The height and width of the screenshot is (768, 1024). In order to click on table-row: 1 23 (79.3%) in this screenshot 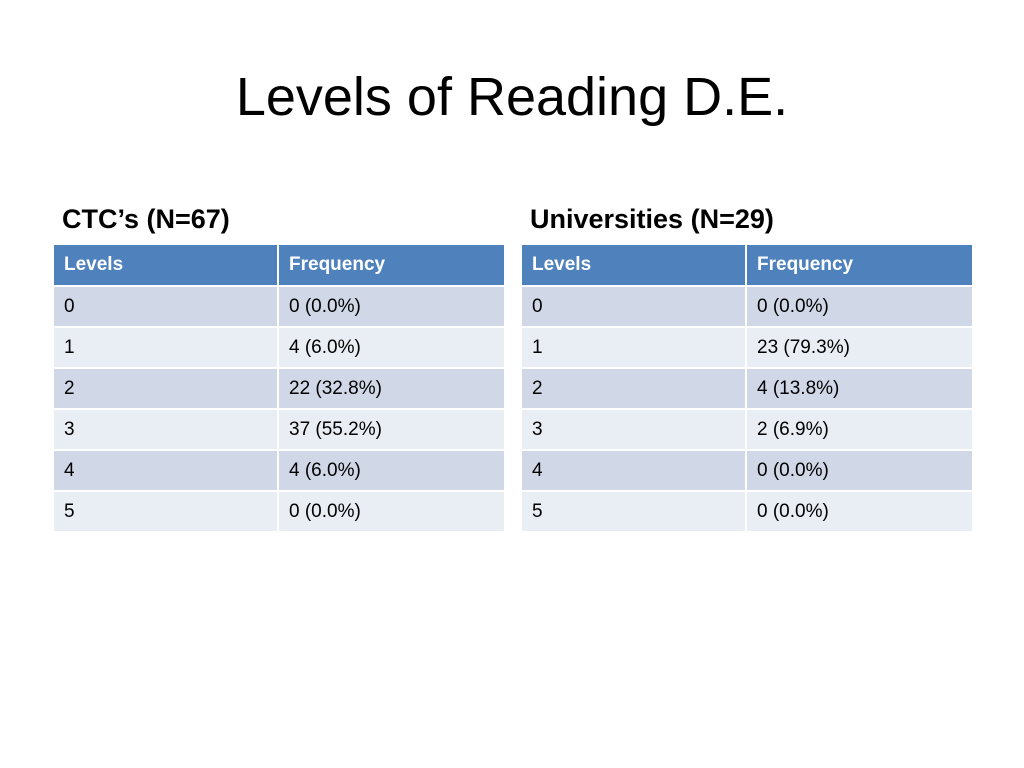, I will do `click(747, 347)`.